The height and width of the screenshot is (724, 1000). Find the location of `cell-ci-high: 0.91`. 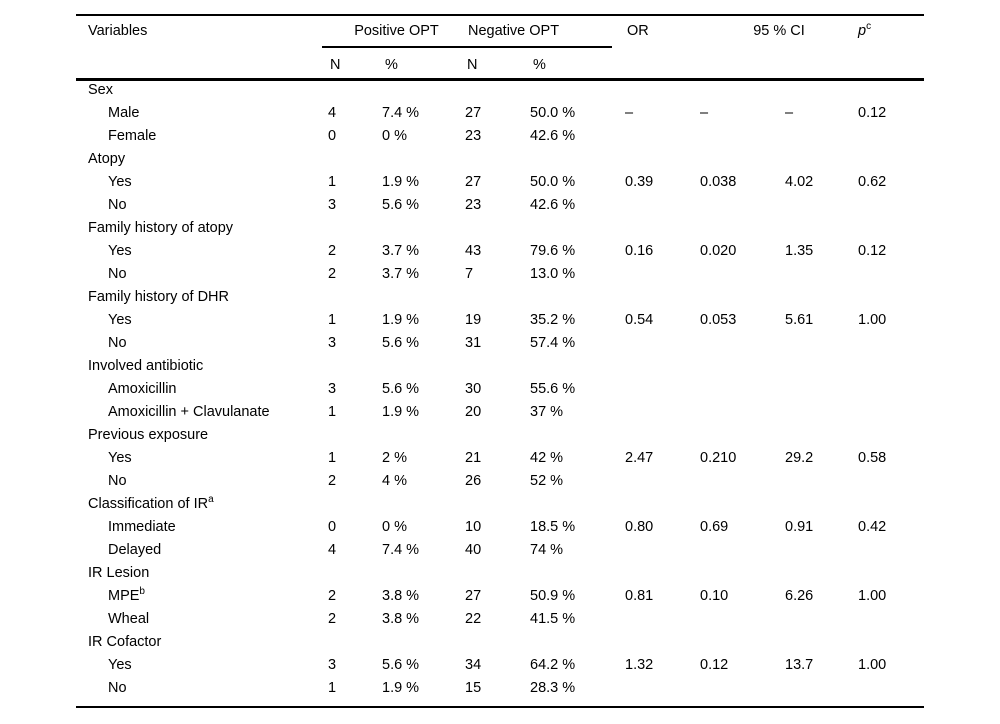

cell-ci-high: 0.91 is located at coordinates (799, 527).